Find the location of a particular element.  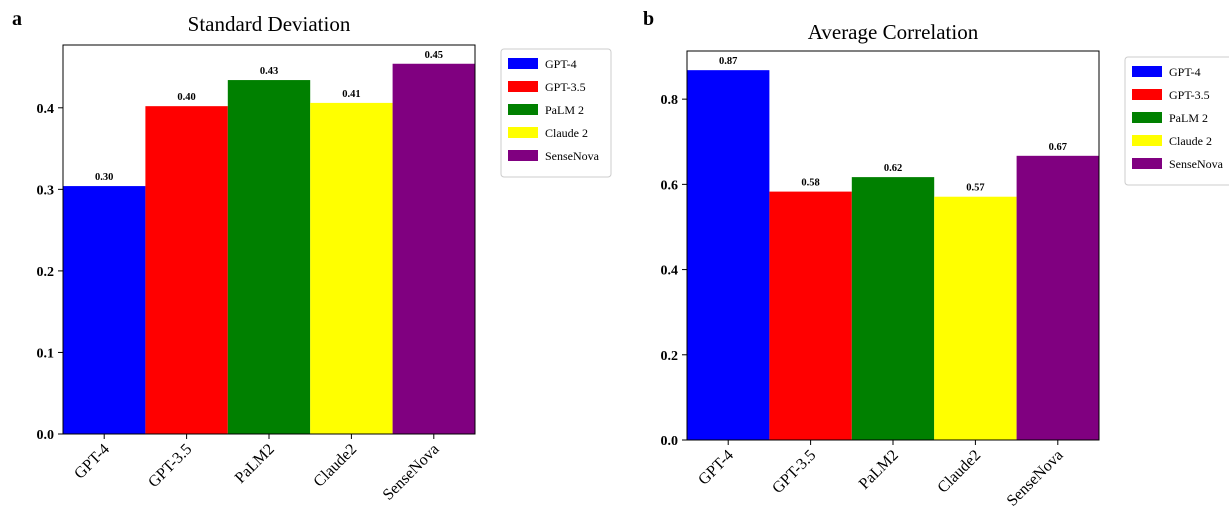

chart-title: Standard Deviation is located at coordinates (269, 24).